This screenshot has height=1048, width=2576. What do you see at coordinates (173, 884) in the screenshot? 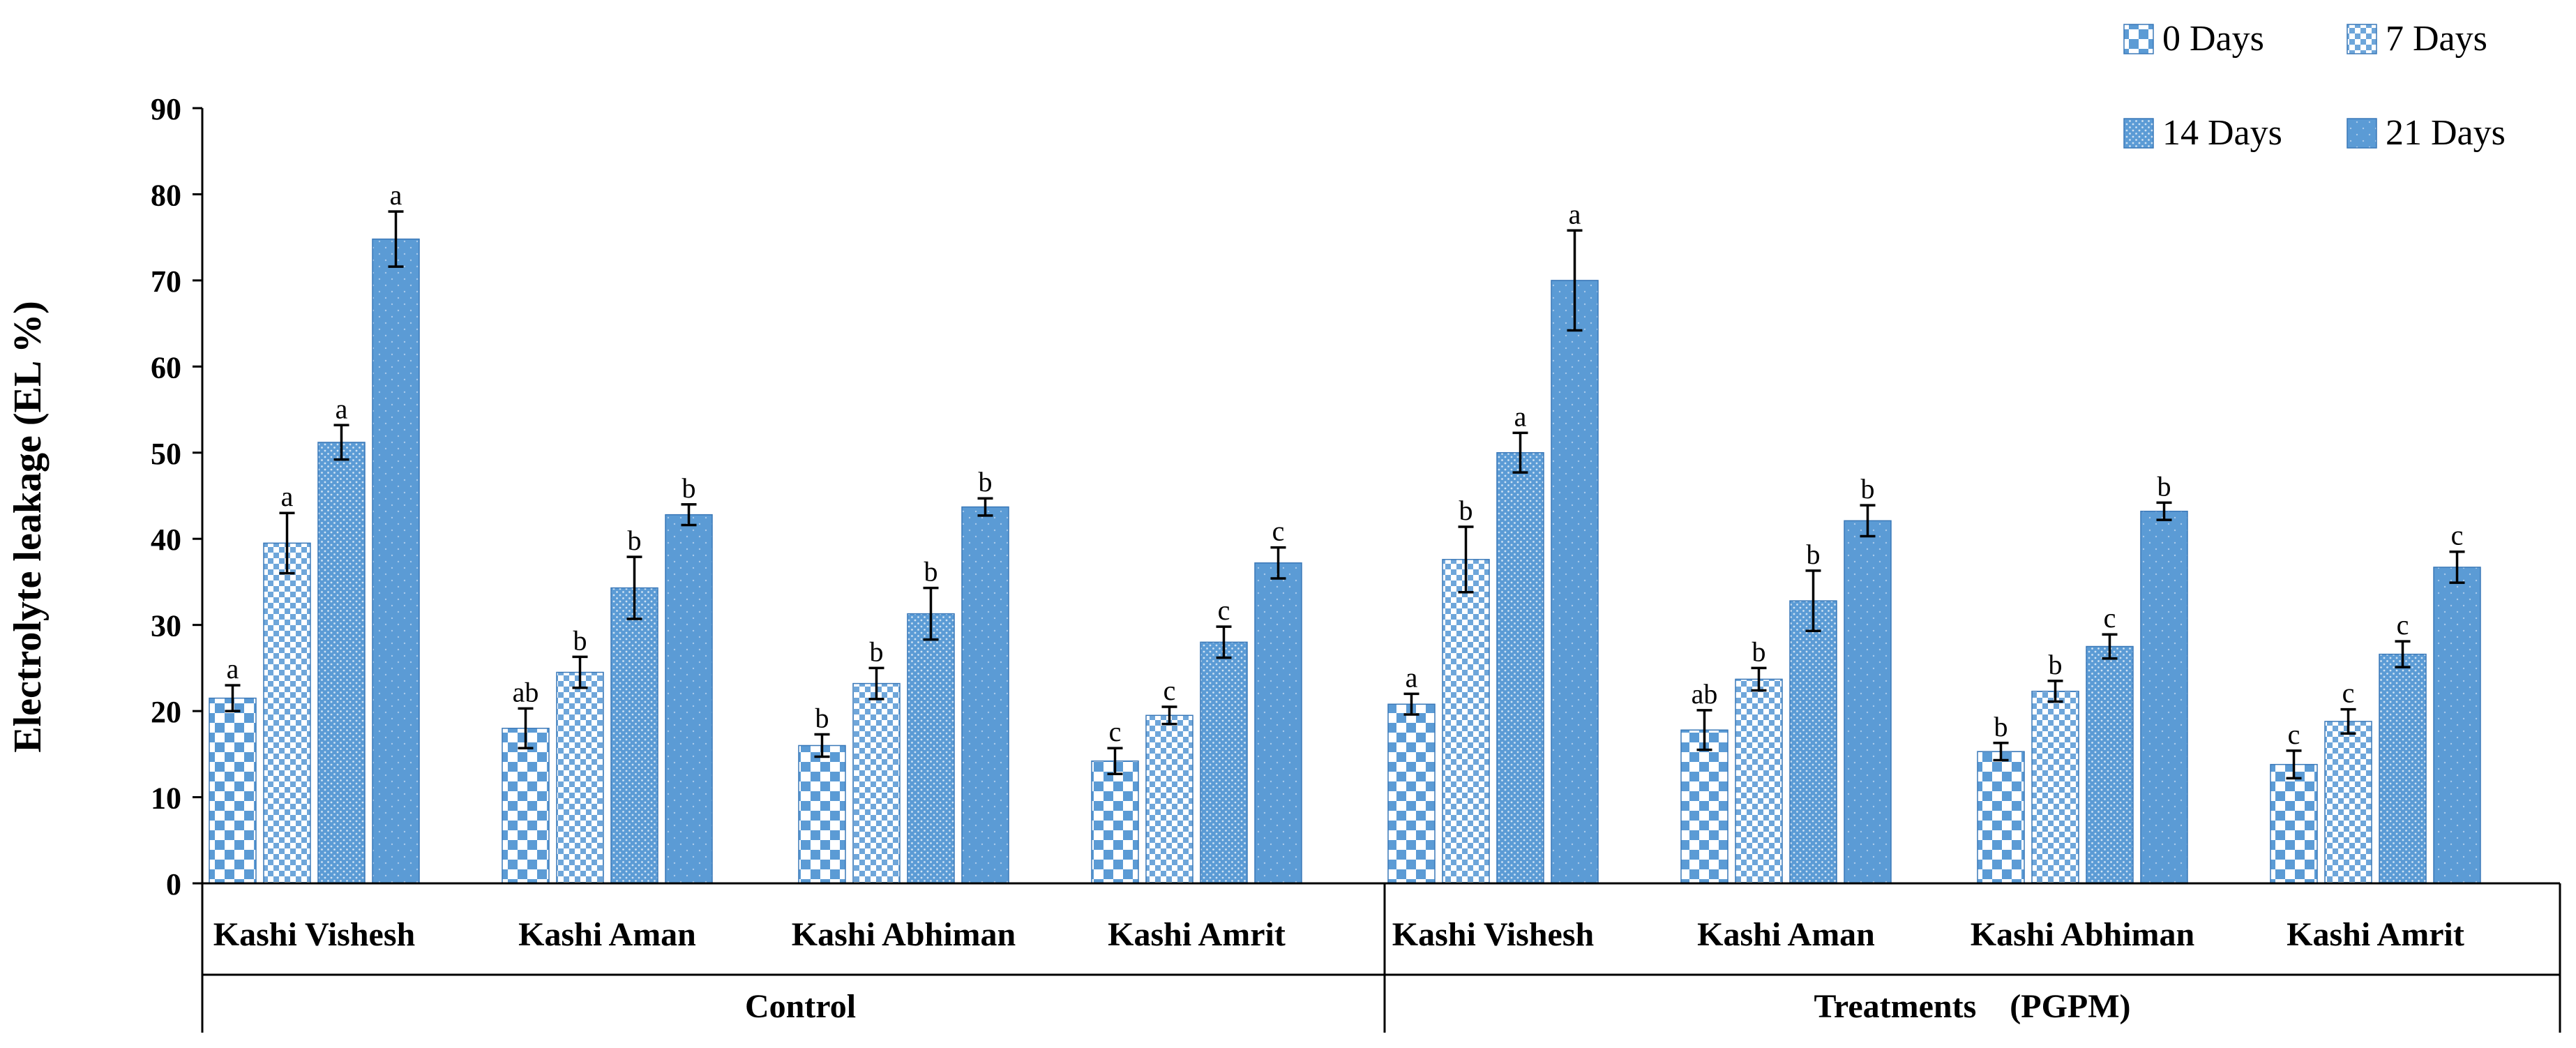
I see `y-tick-label: 0` at bounding box center [173, 884].